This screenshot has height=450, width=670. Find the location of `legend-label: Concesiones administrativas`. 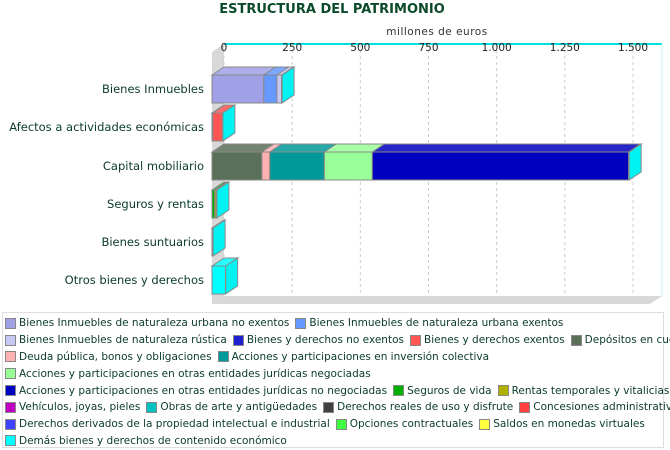

legend-label: Concesiones administrativas is located at coordinates (601, 407).